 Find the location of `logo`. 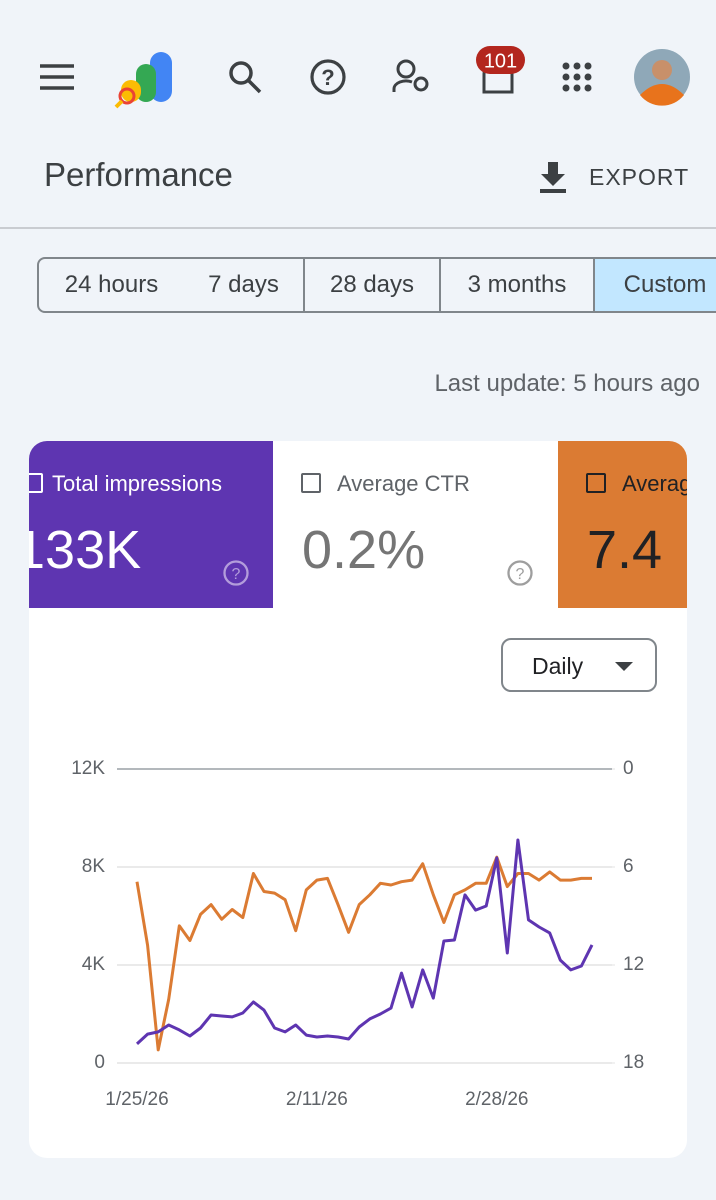

logo is located at coordinates (143, 80).